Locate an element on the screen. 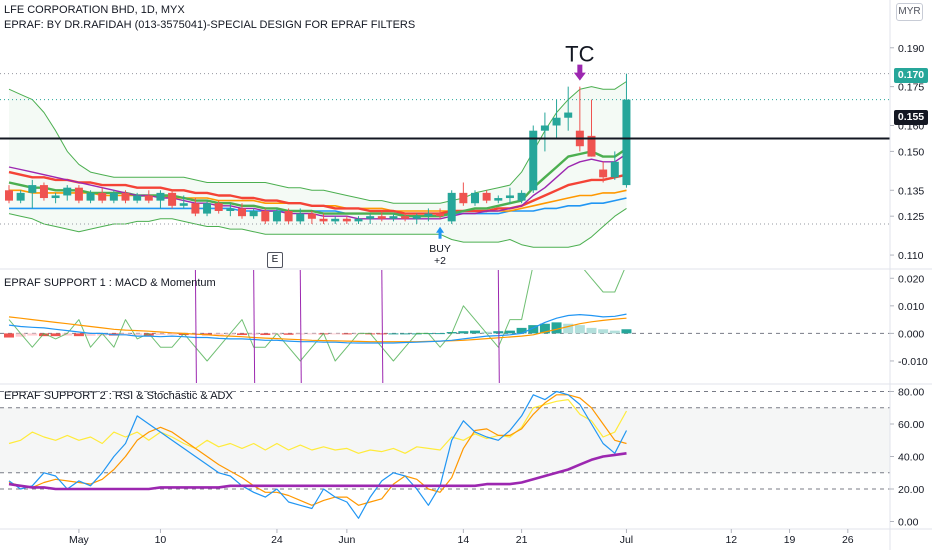 Image resolution: width=932 pixels, height=550 pixels. sma-blue-line is located at coordinates (318, 206).